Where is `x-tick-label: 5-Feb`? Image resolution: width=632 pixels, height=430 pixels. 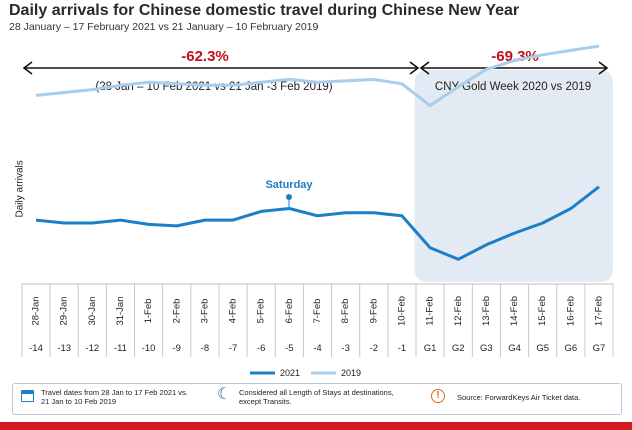
x-tick-label: 5-Feb is located at coordinates (261, 311).